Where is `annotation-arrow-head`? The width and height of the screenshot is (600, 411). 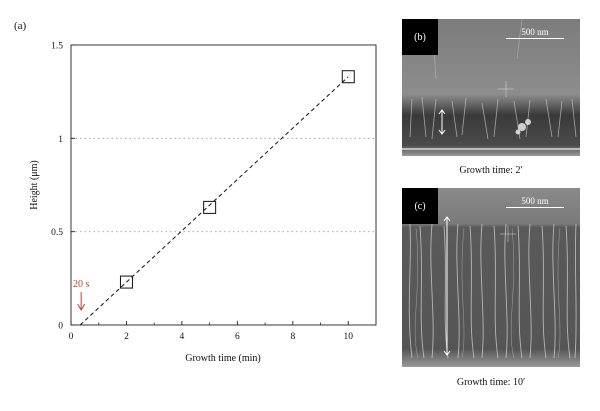 annotation-arrow-head is located at coordinates (81, 307).